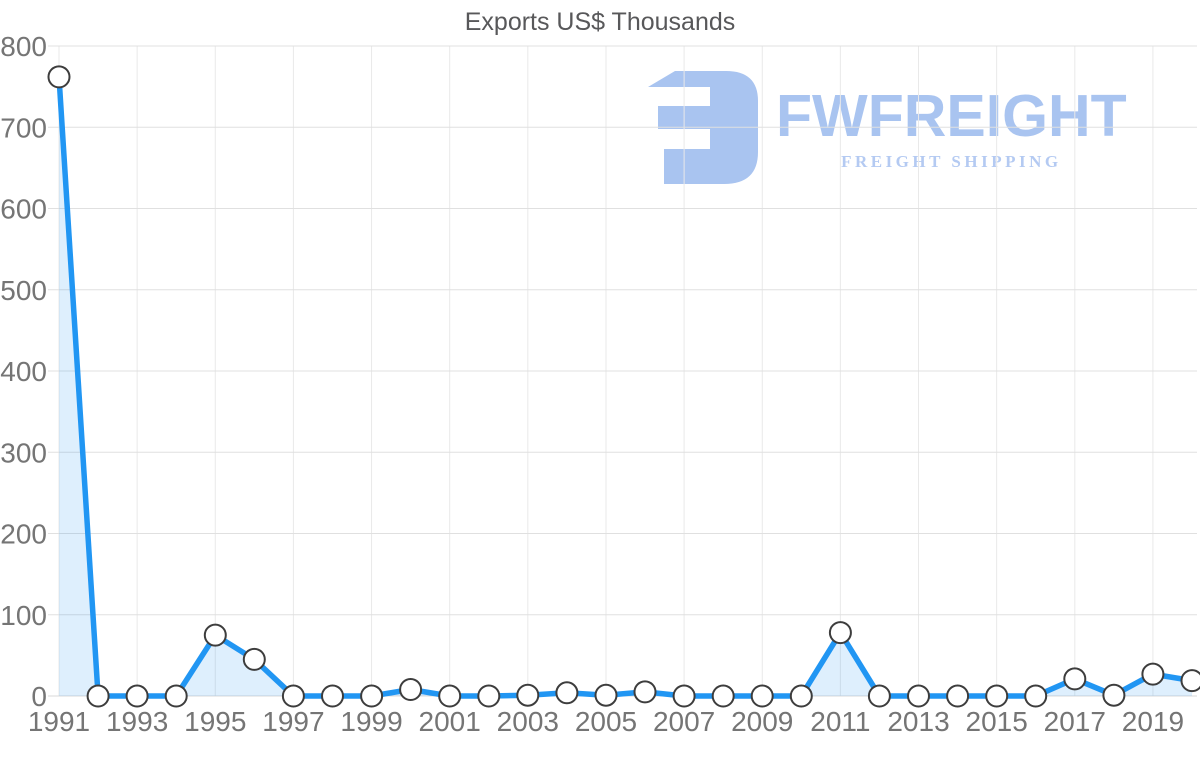  I want to click on axis-tick-label: 2015, so click(997, 721).